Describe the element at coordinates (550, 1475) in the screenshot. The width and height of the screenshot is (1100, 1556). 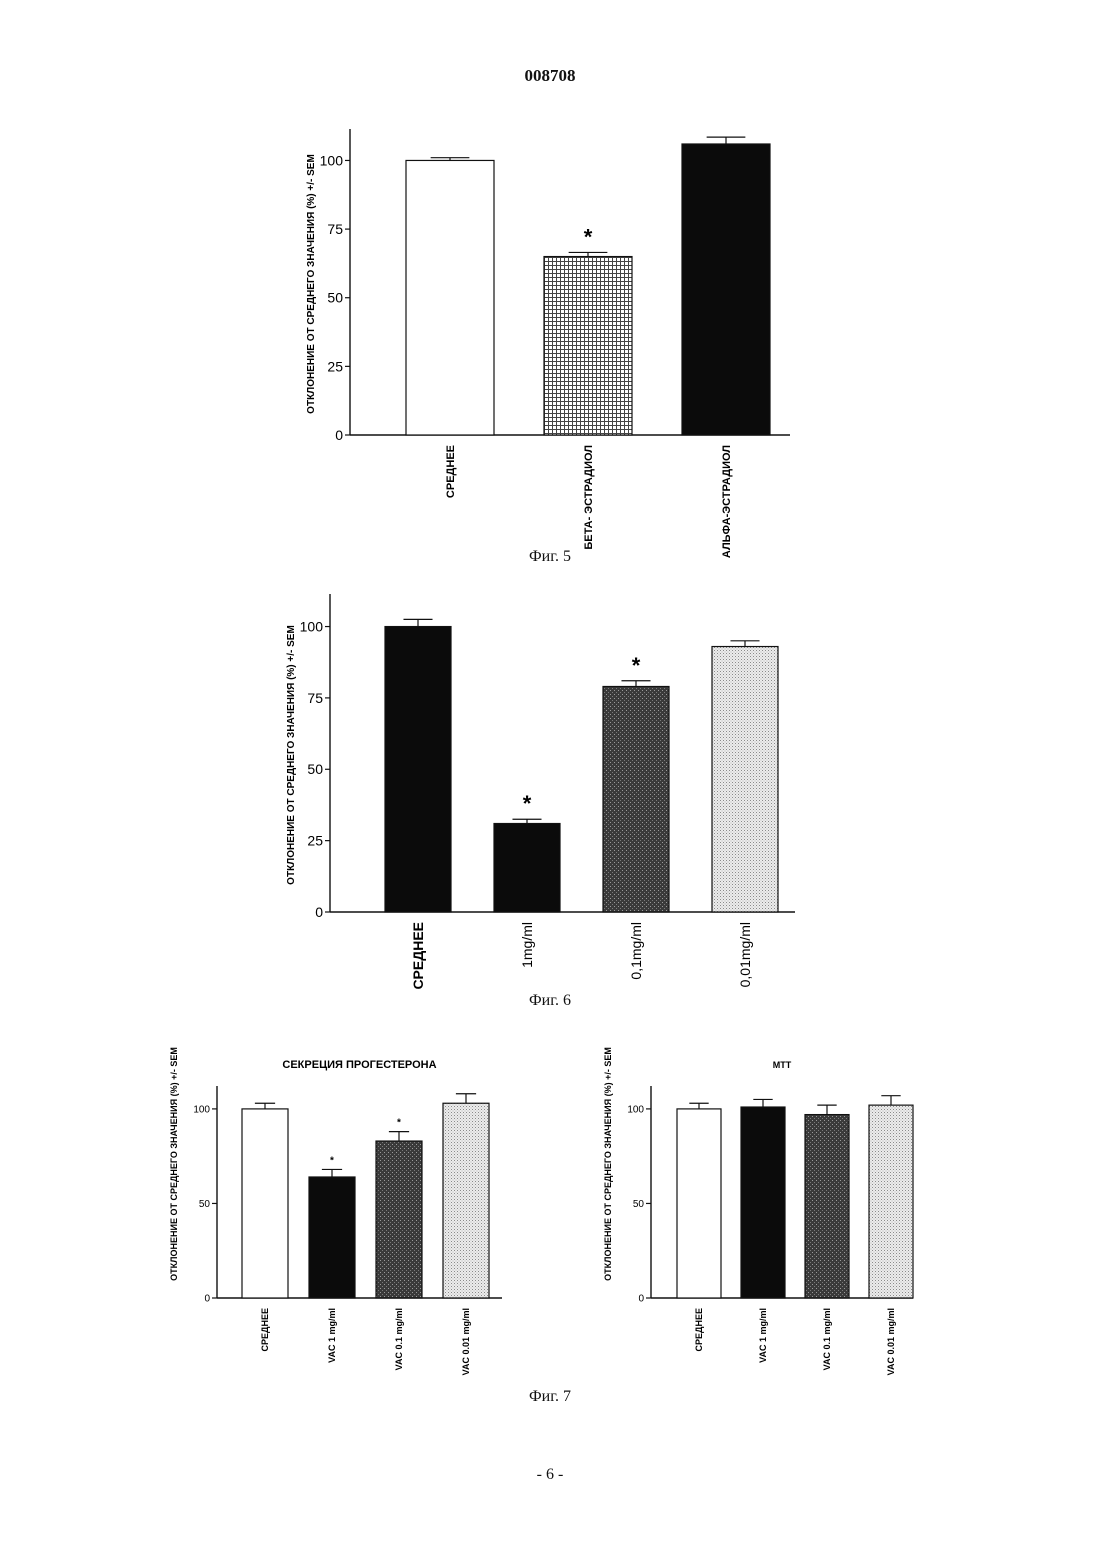
I see `page-footer: - 6 -` at that location.